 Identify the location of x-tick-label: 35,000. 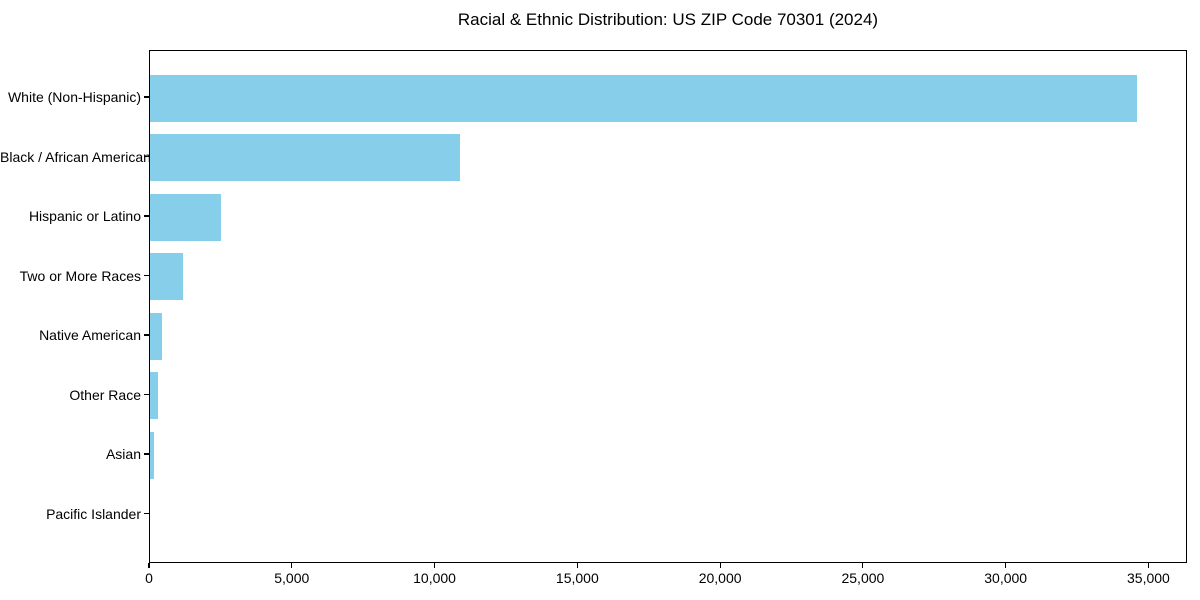
(1148, 578).